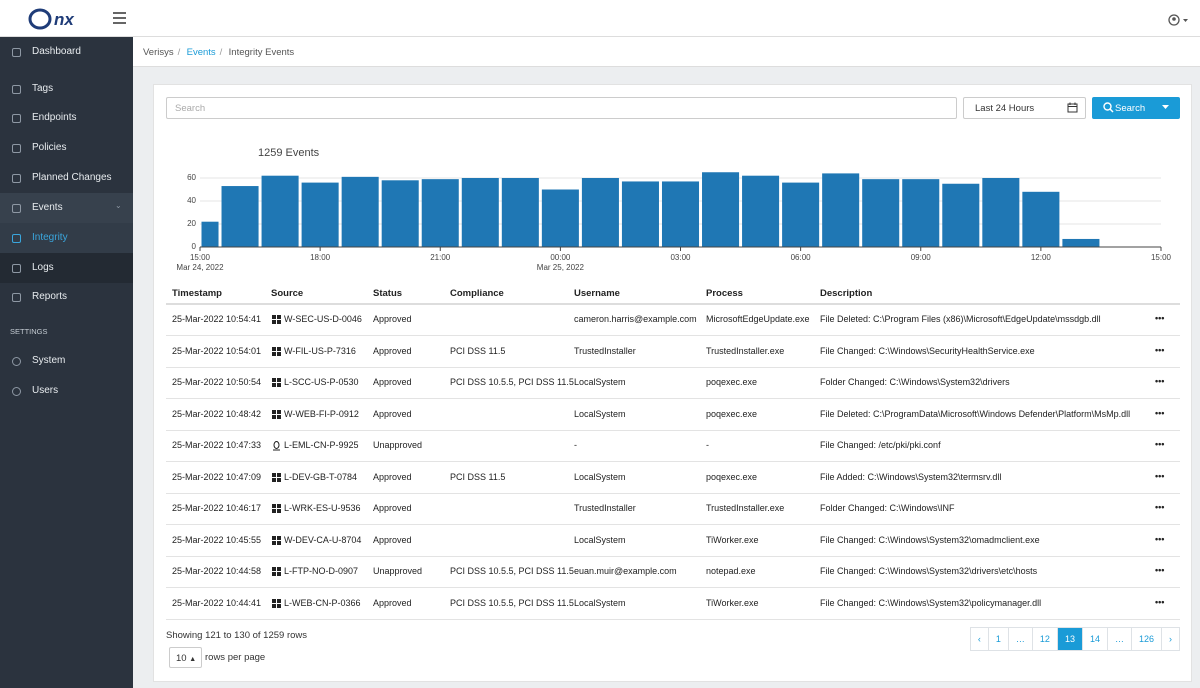  What do you see at coordinates (49, 360) in the screenshot?
I see `nav-item: System` at bounding box center [49, 360].